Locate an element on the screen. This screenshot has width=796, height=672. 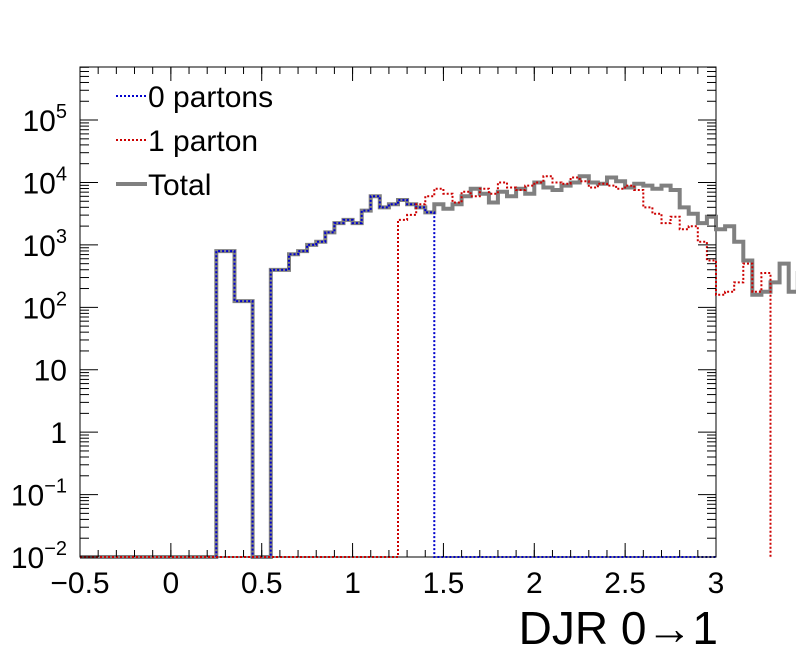
x-tick-label: 2.5 is located at coordinates (625, 583).